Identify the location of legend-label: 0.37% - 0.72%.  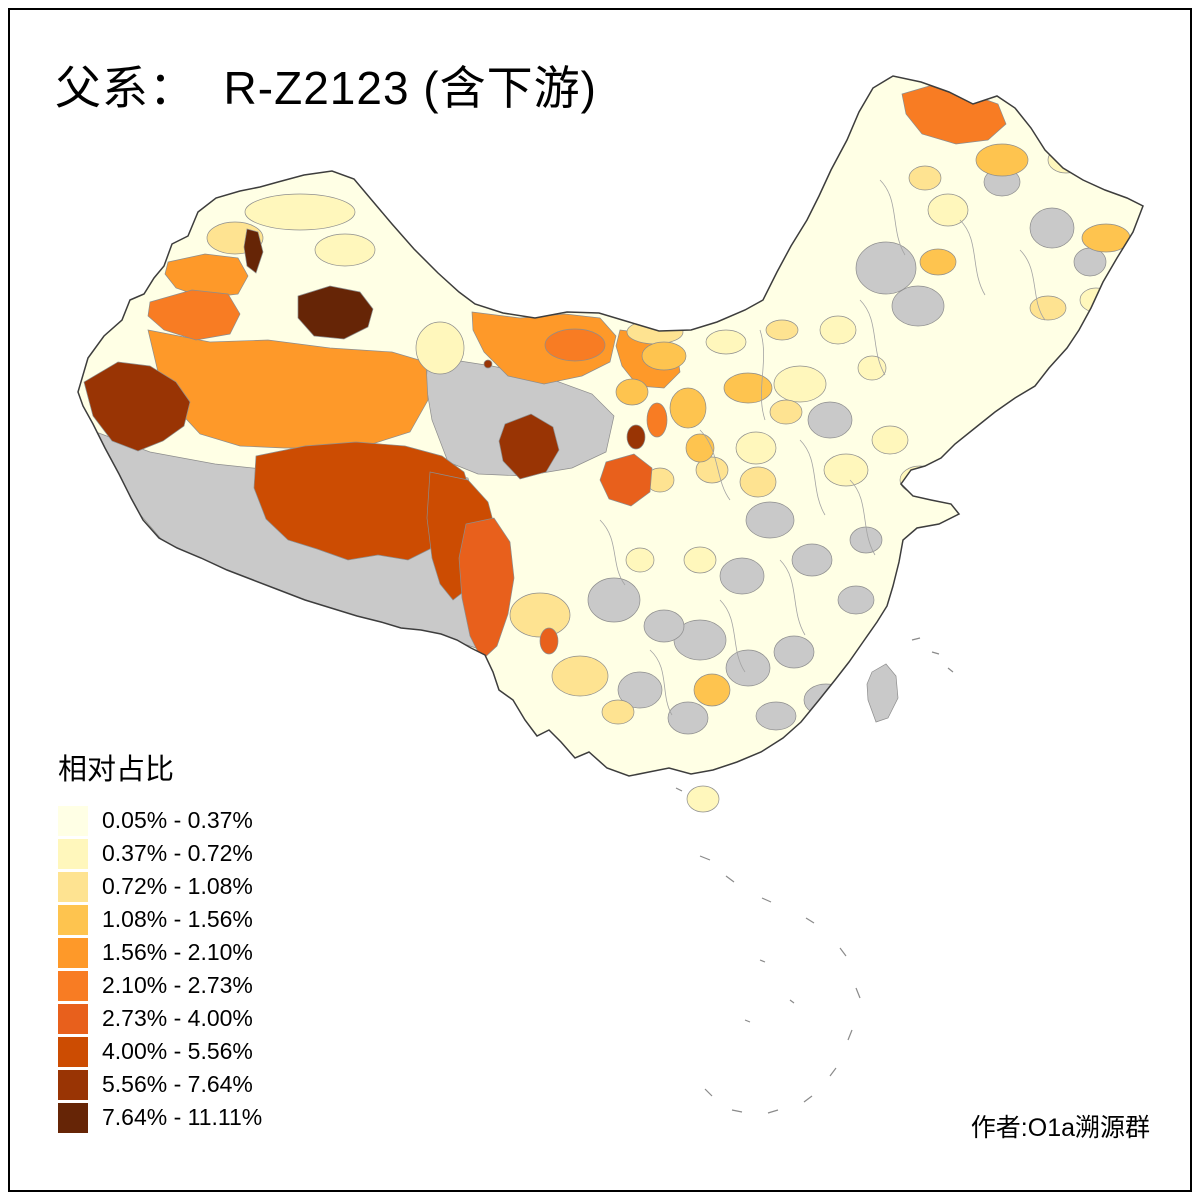
(177, 853).